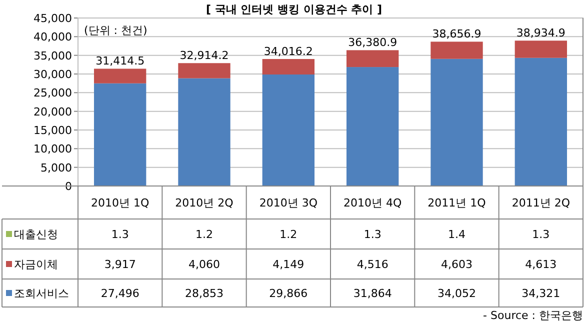 This screenshot has height=321, width=588. Describe the element at coordinates (373, 43) in the screenshot. I see `annotation: 36,380.9` at that location.